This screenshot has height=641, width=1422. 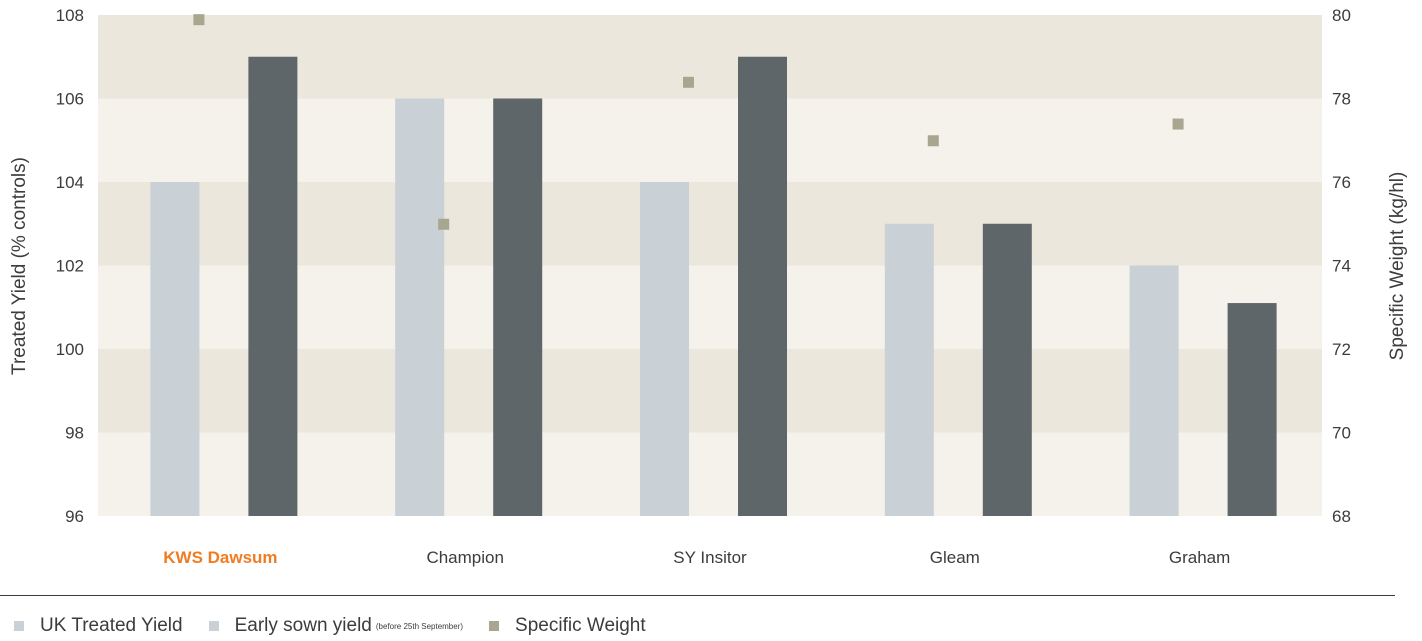 I want to click on legend-item-uk-treated-yield: UK Treated Yield, so click(x=96, y=626).